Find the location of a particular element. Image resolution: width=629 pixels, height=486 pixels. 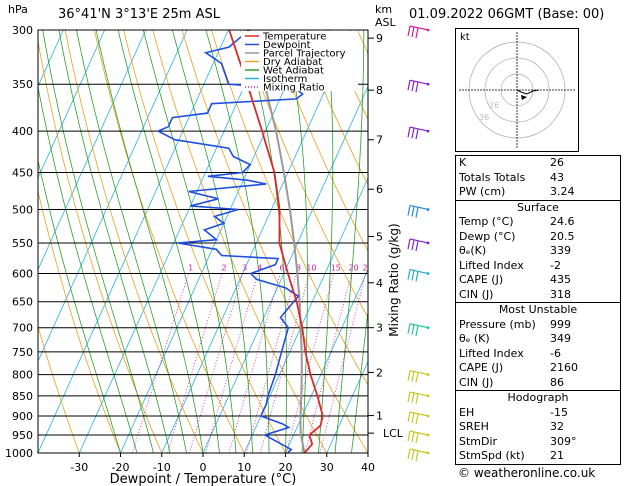

x-axis-label: Dewpoint / Temperature (°C) is located at coordinates (203, 479).